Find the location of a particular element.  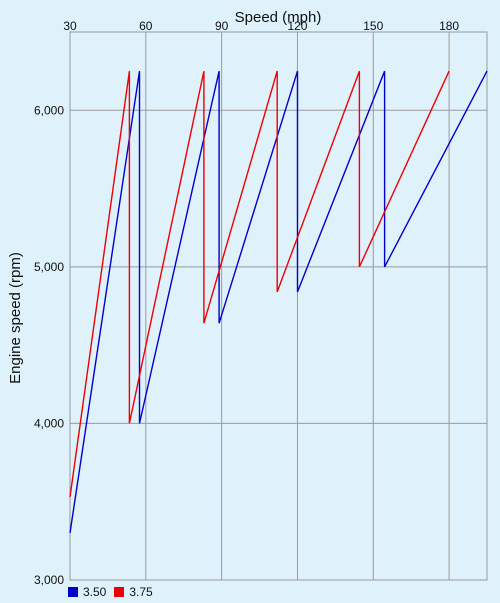

x-tick-label: 150 is located at coordinates (373, 26).